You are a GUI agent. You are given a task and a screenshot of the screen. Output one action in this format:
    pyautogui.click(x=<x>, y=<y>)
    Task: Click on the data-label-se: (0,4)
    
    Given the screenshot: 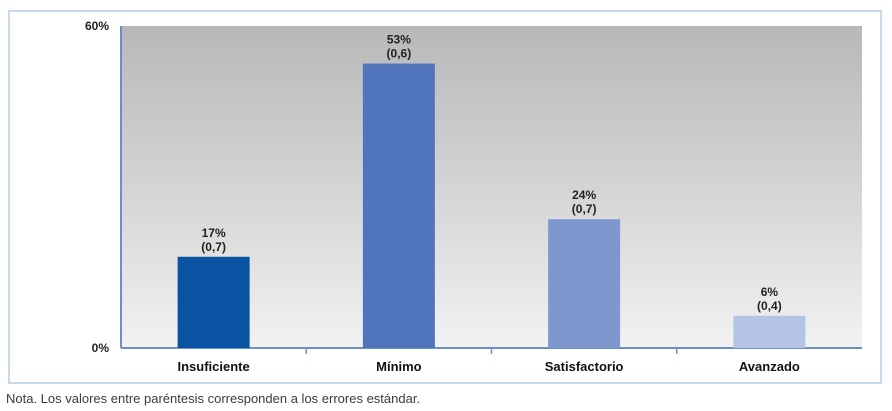 What is the action you would take?
    pyautogui.click(x=769, y=306)
    